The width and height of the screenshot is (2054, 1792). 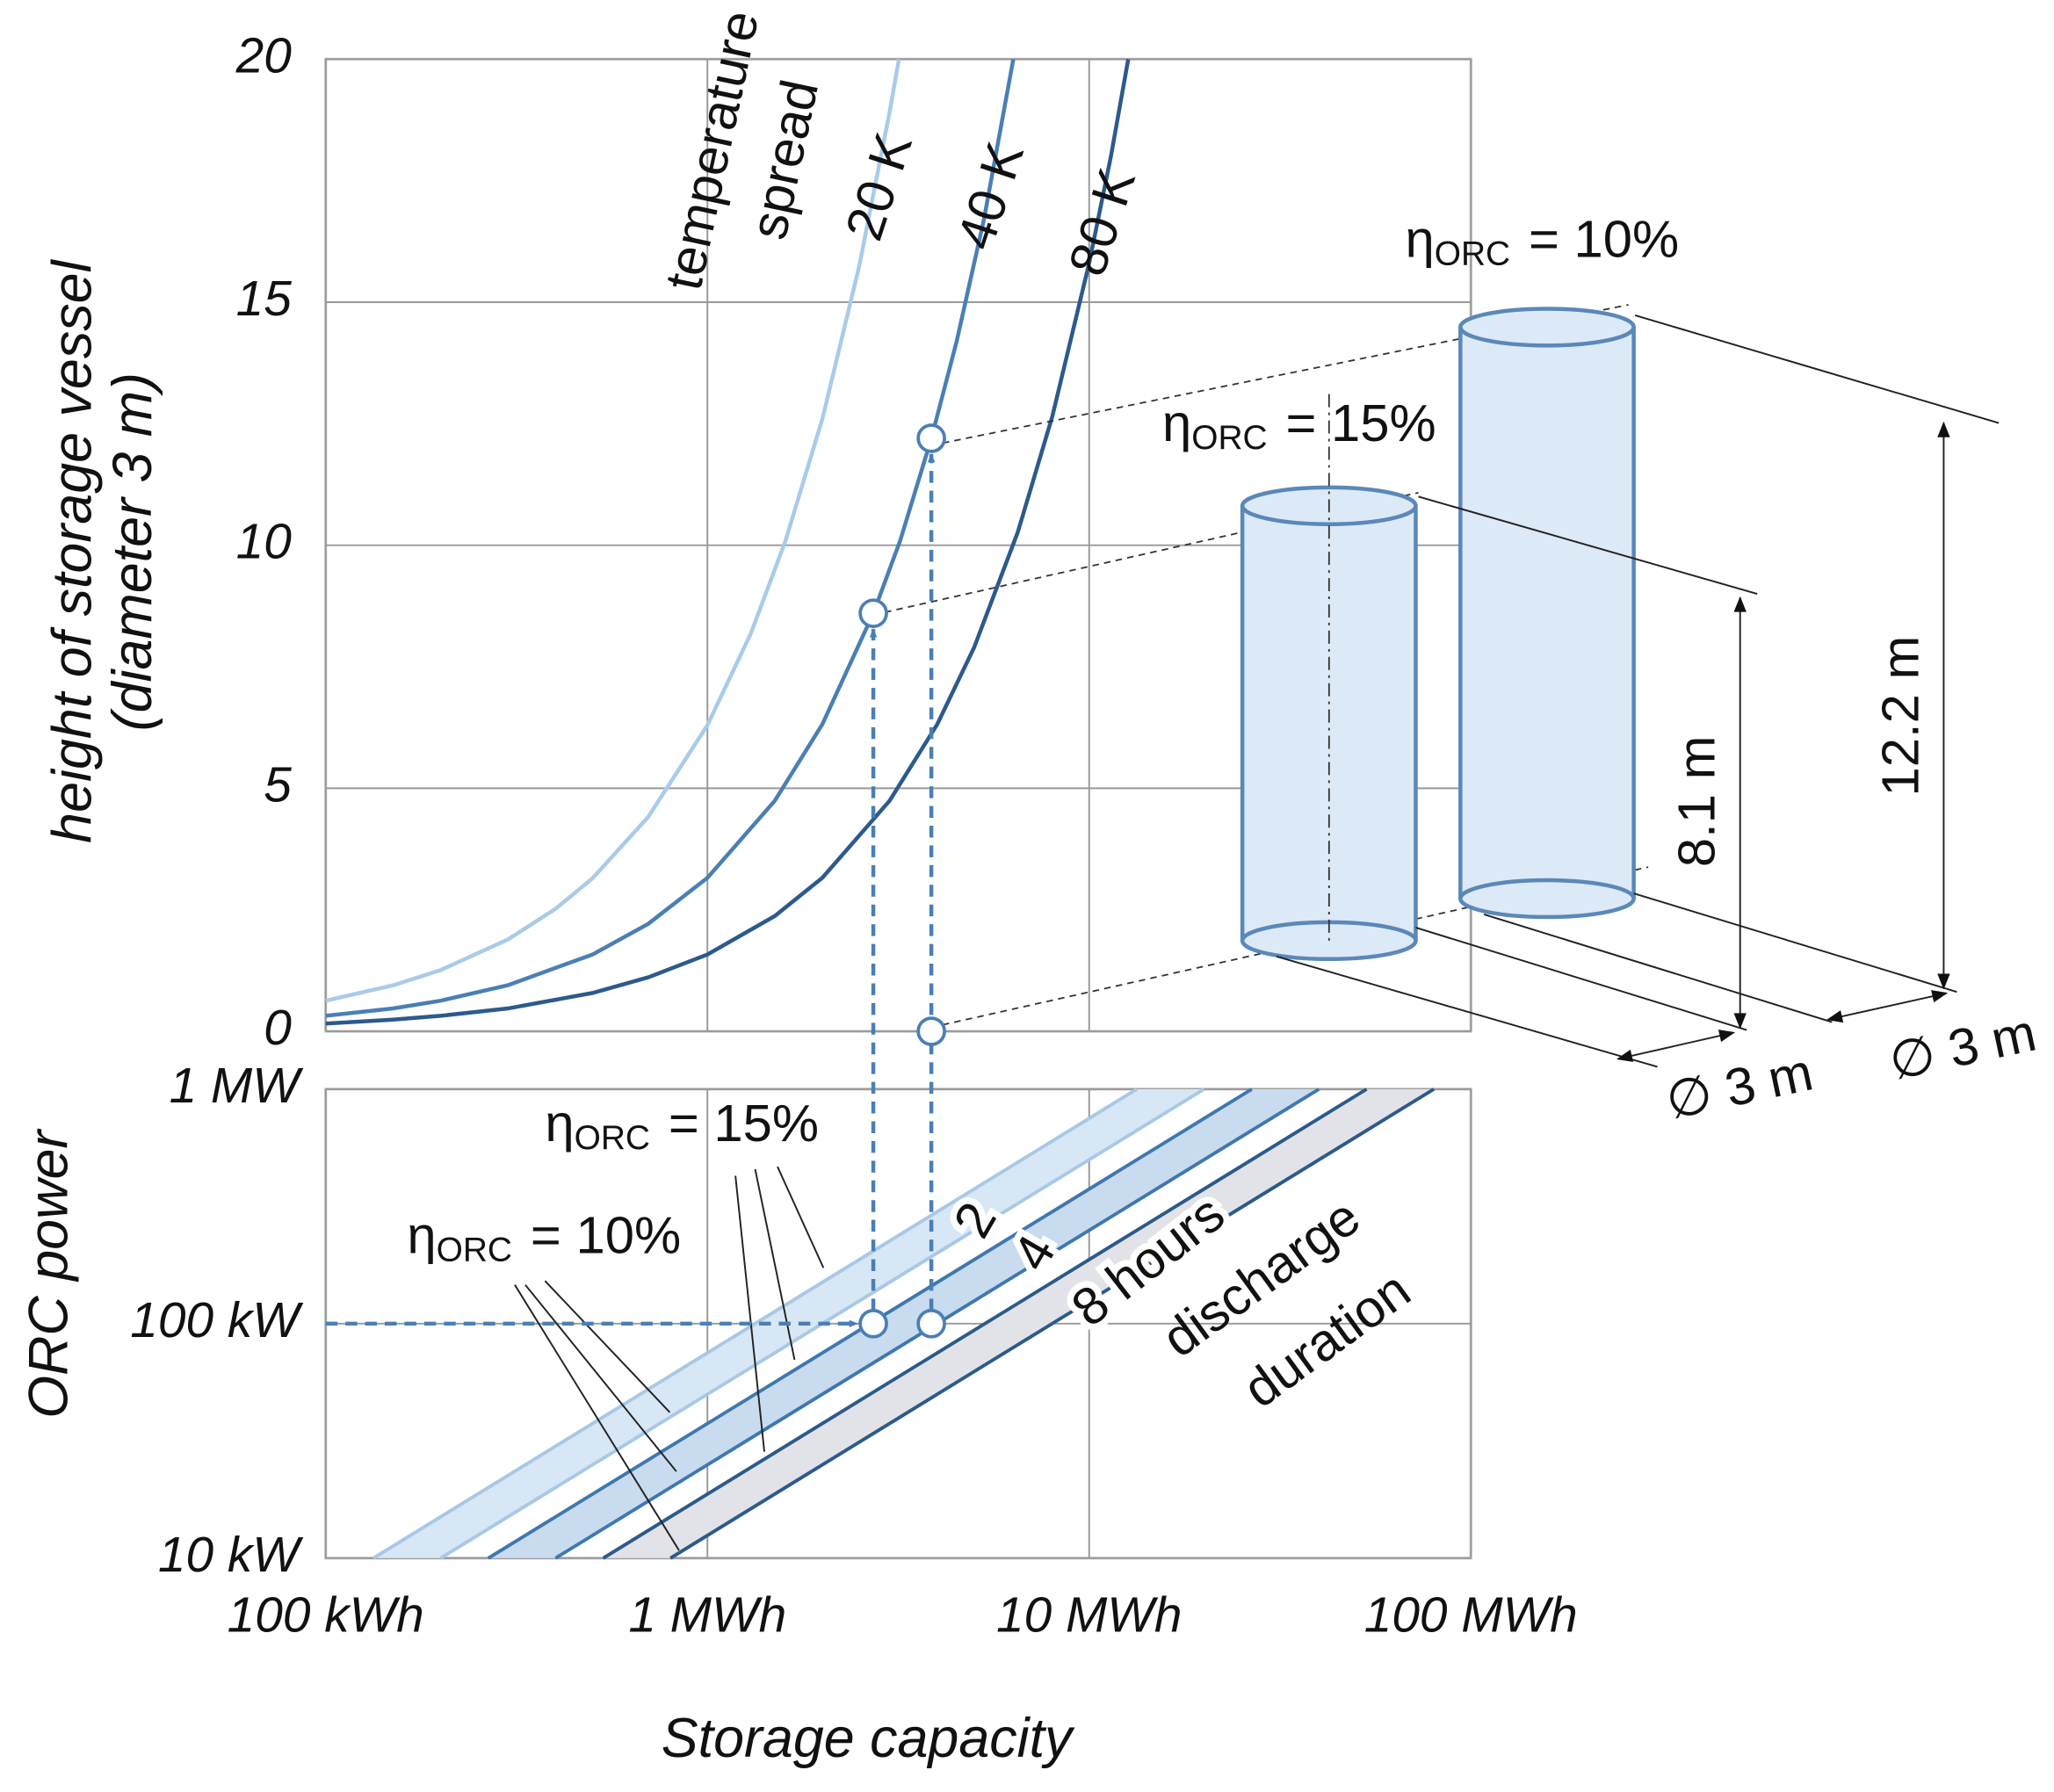 I want to click on y-axis-label: height of storage vessel, so click(x=72, y=550).